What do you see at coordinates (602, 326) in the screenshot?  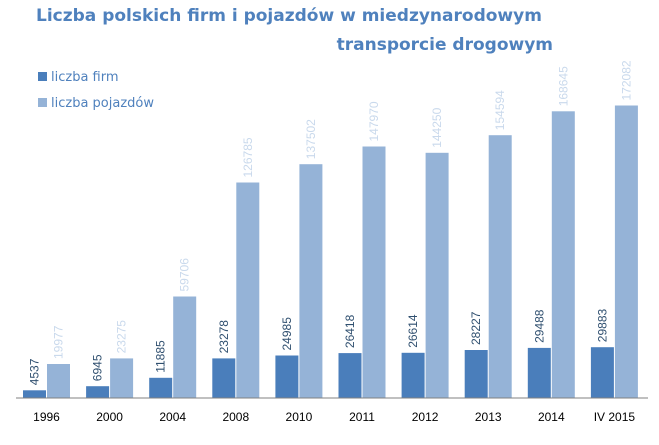 I see `data-label-firmy-9: 29883` at bounding box center [602, 326].